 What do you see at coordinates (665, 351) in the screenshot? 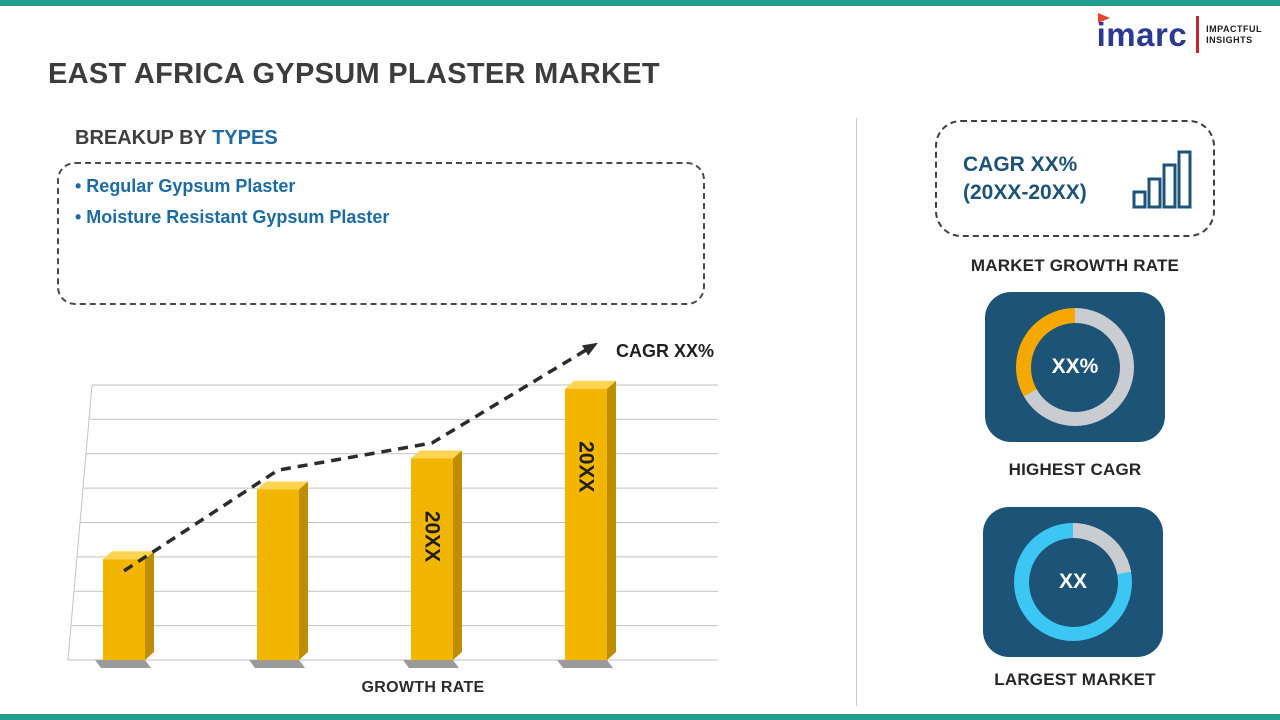
I see `chart-cagr-annotation: CAGR XX%` at bounding box center [665, 351].